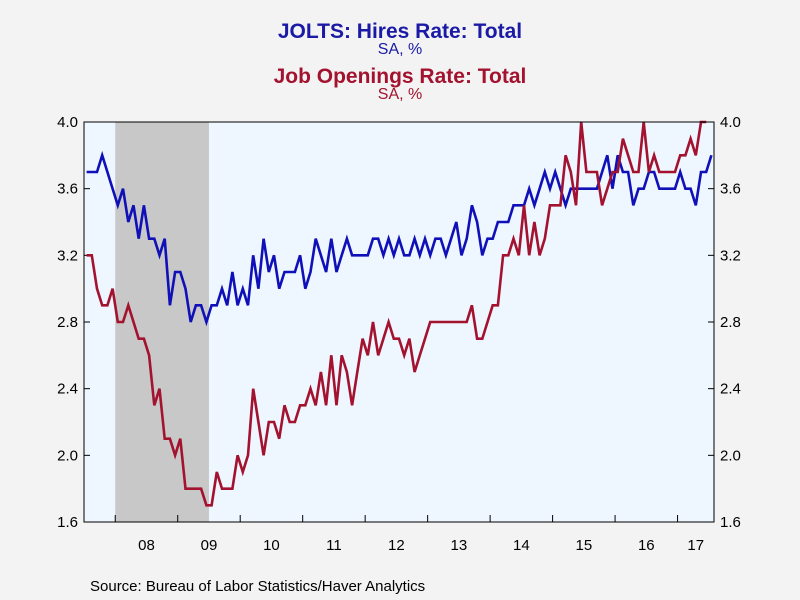 This screenshot has height=600, width=800. What do you see at coordinates (730, 522) in the screenshot?
I see `y-tick-label-right: 1.6` at bounding box center [730, 522].